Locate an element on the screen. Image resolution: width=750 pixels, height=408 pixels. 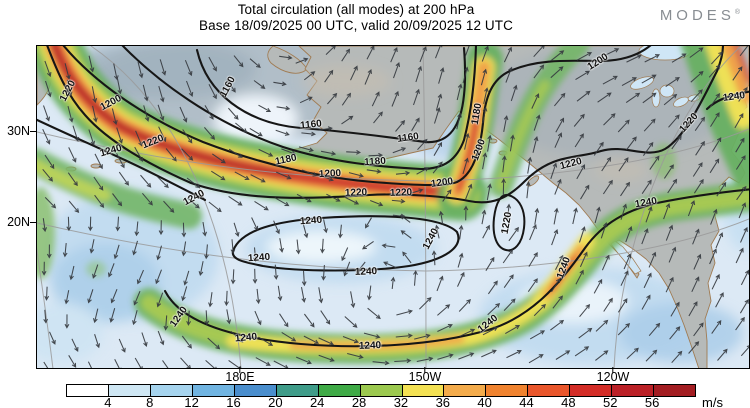
colorbar-tick: 16 is located at coordinates (233, 401).